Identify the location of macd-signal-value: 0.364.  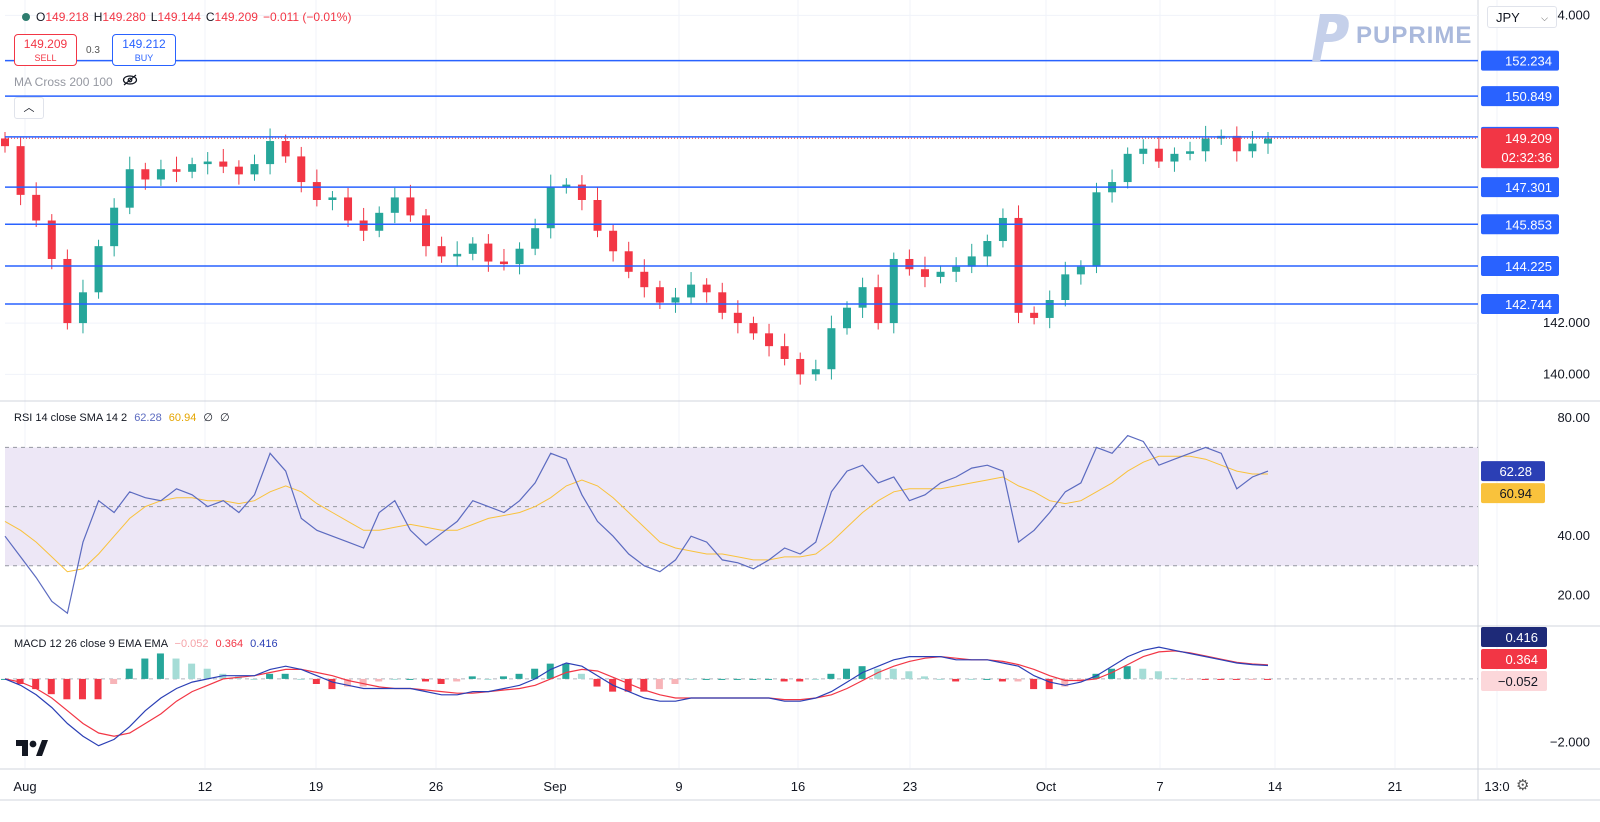
(229, 644).